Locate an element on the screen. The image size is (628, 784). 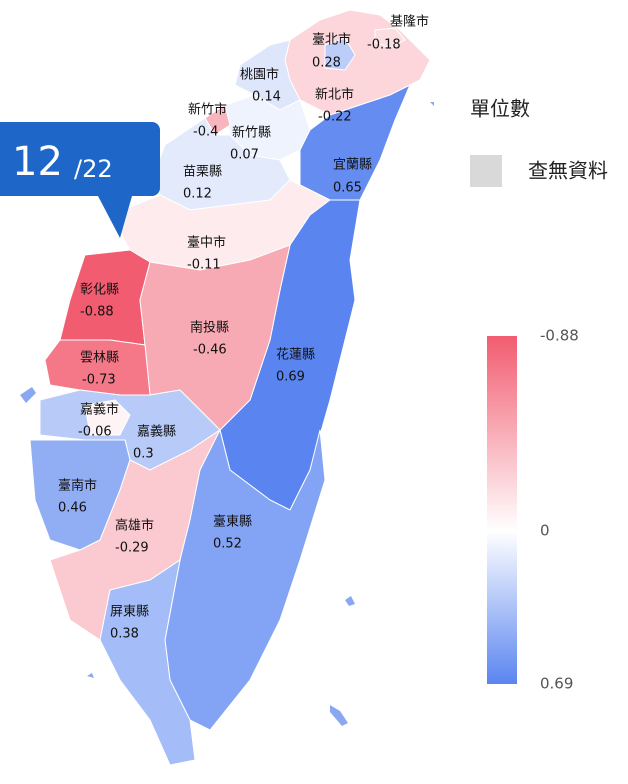
region-value: 0.3 is located at coordinates (143, 454).